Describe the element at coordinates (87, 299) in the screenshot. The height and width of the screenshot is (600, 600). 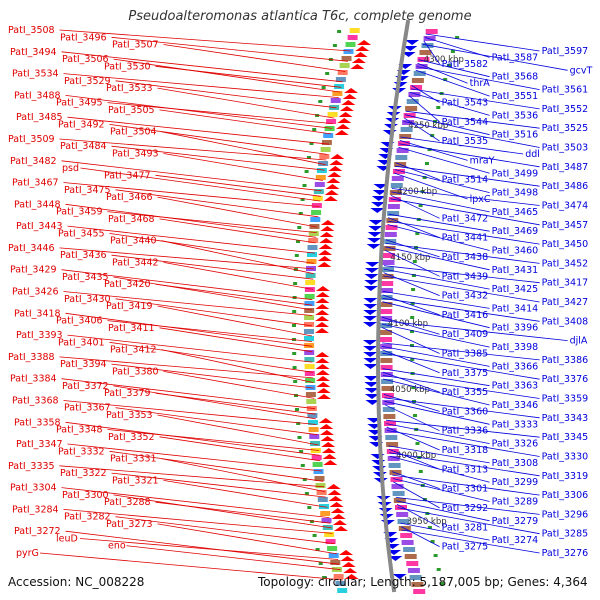
I see `left-gene-label: PatI_3430` at that location.